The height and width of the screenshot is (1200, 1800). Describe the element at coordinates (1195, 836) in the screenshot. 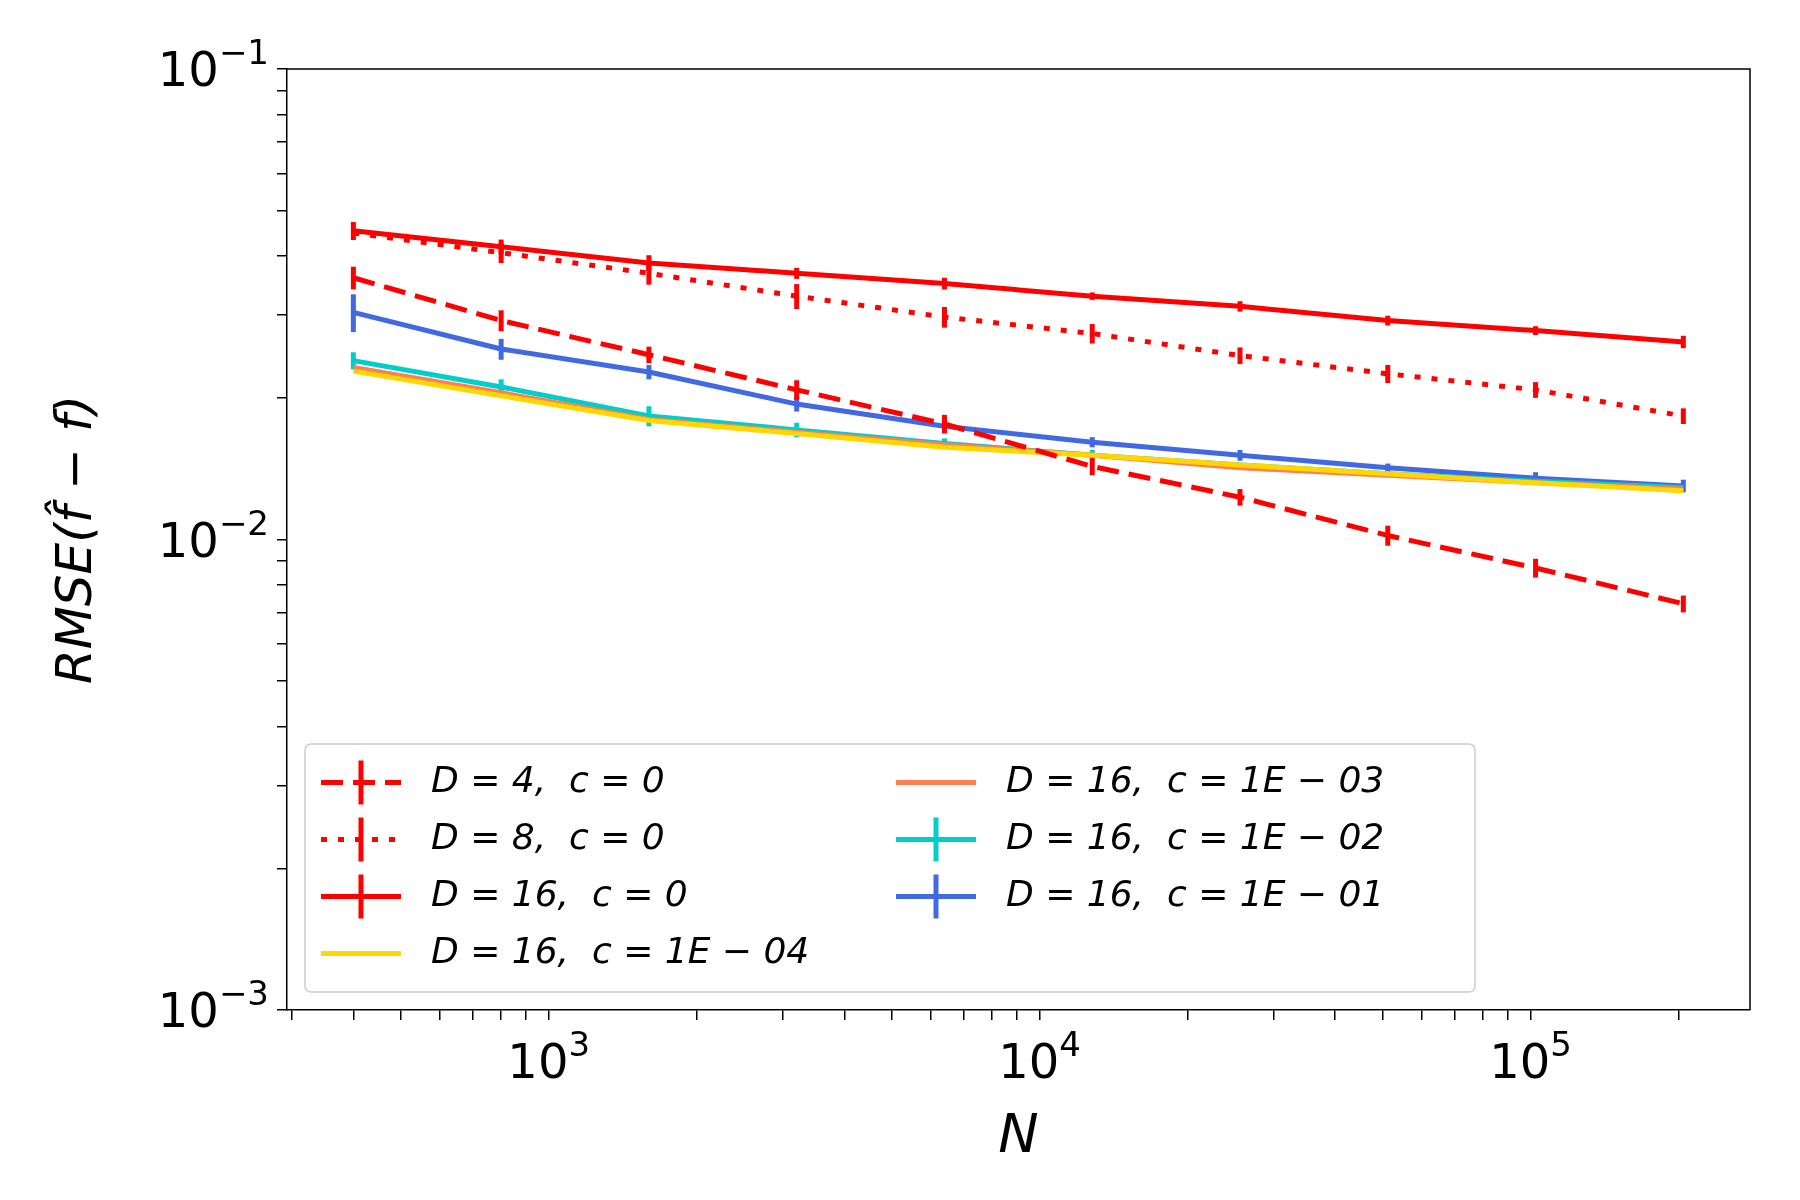

I see `legend-label: D = 16, c = 1E − 02` at that location.